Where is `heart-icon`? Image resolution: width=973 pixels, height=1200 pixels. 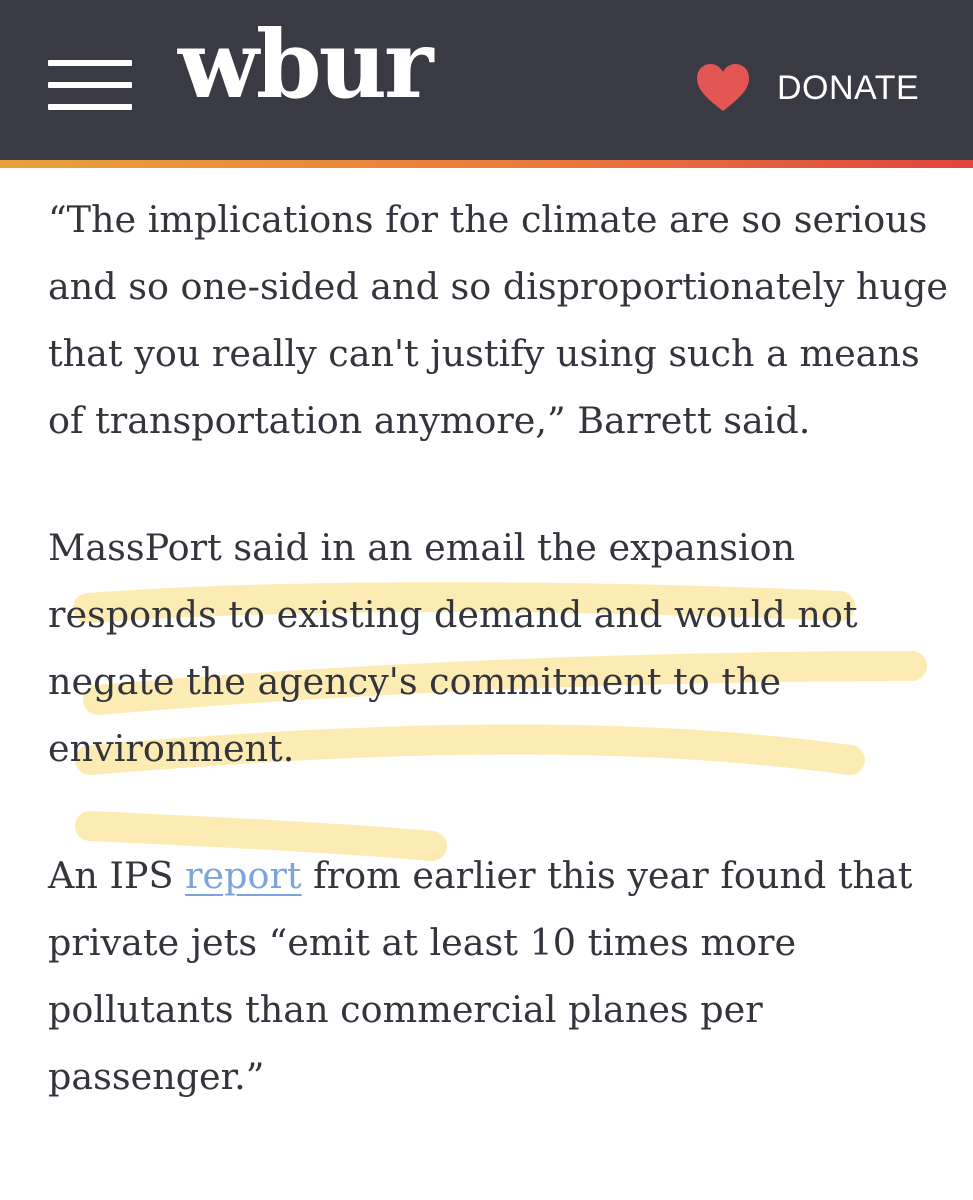 heart-icon is located at coordinates (723, 87).